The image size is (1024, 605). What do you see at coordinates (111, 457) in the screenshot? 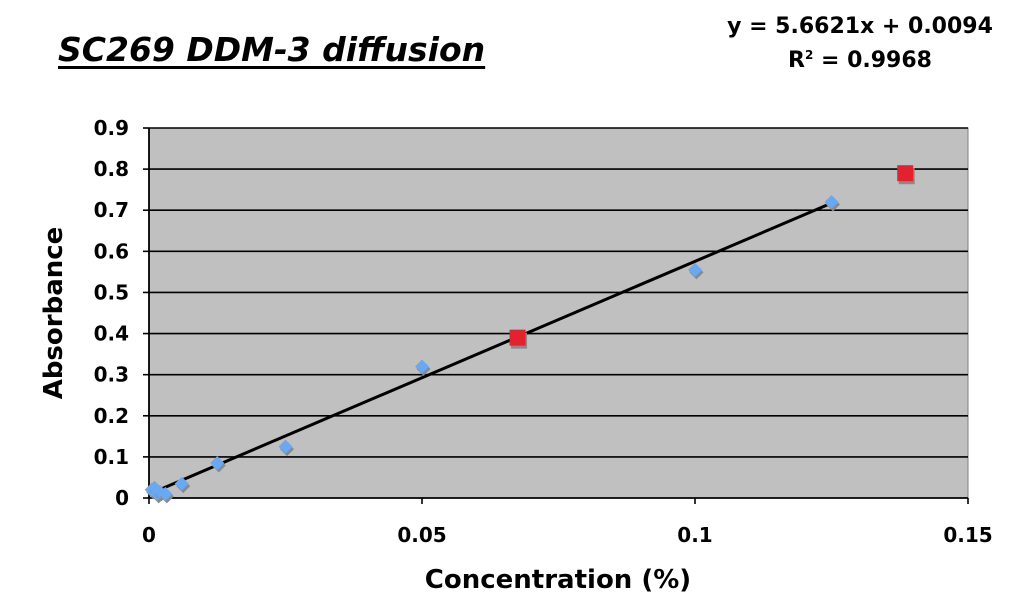
I see `y-tick-label: 0.1` at bounding box center [111, 457].